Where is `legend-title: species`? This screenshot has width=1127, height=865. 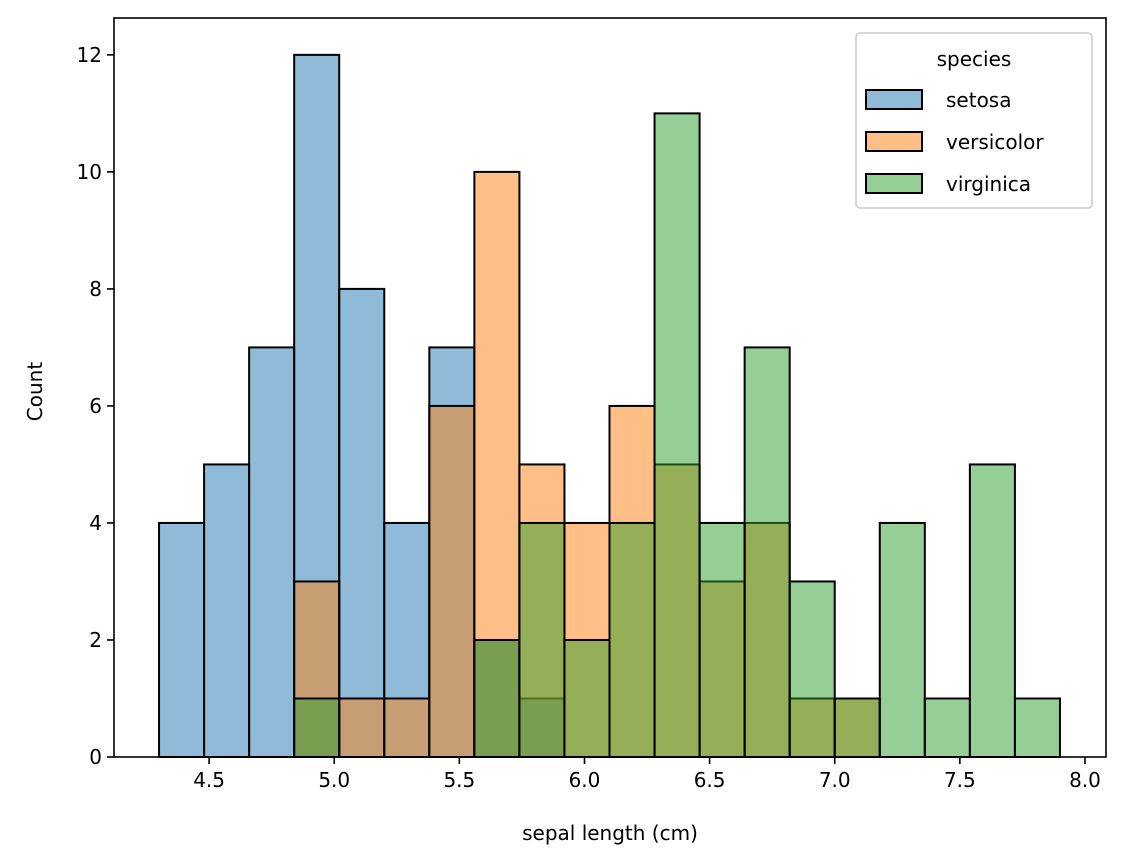 legend-title: species is located at coordinates (974, 59).